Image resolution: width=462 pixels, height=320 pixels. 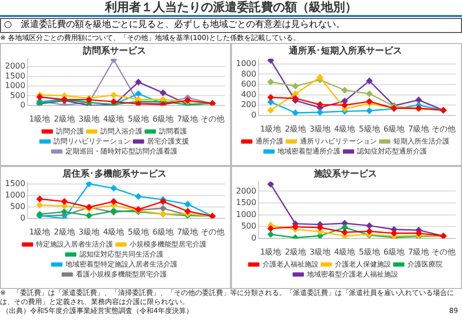 What do you see at coordinates (248, 105) in the screenshot?
I see `y-tick-label: 200` at bounding box center [248, 105].